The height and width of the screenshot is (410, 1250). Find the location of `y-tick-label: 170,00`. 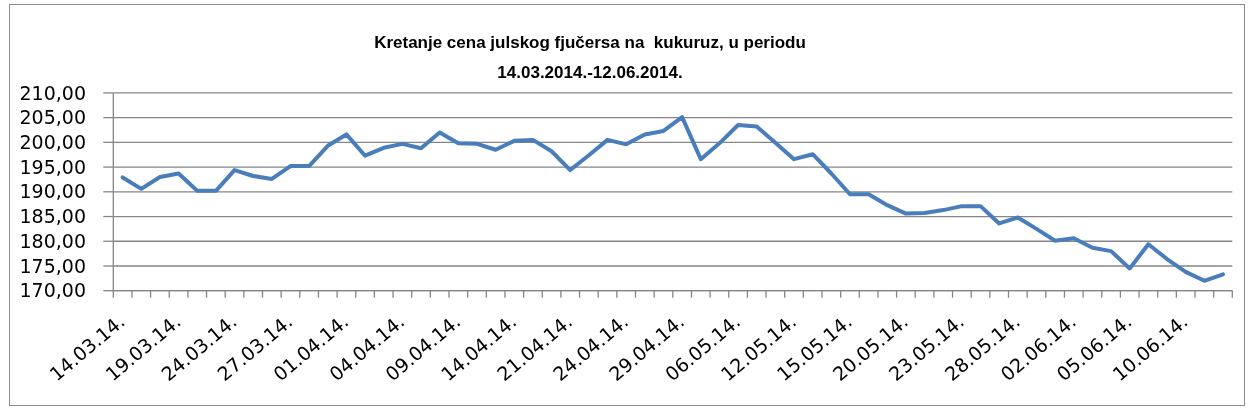

y-tick-label: 170,00 is located at coordinates (52, 290).